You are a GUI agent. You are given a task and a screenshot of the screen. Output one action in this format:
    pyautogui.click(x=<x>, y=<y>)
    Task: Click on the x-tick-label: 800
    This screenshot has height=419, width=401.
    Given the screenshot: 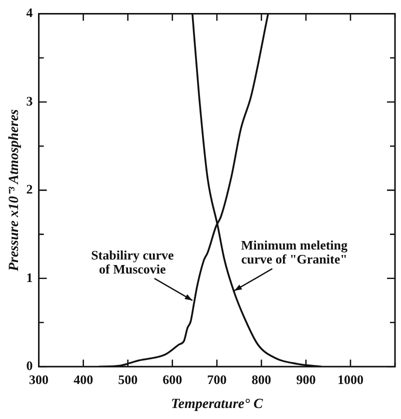 What is the action you would take?
    pyautogui.click(x=262, y=379)
    